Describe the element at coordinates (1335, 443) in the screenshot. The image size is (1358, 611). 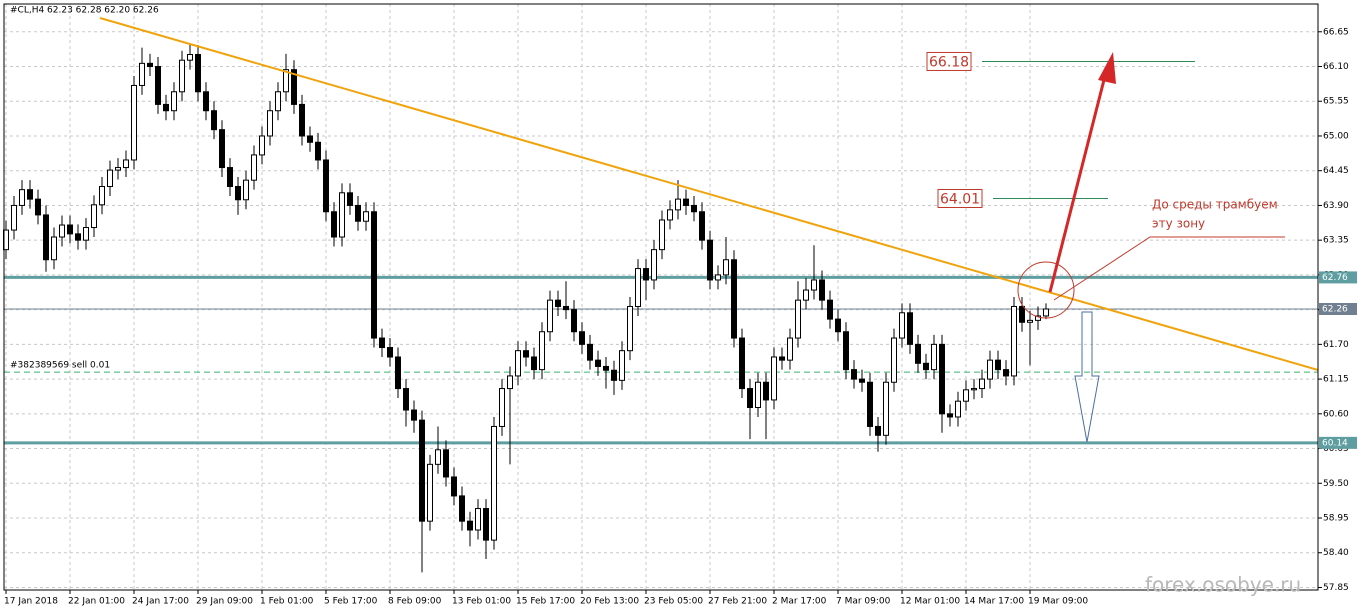
I see `level-label: 60.14` at that location.